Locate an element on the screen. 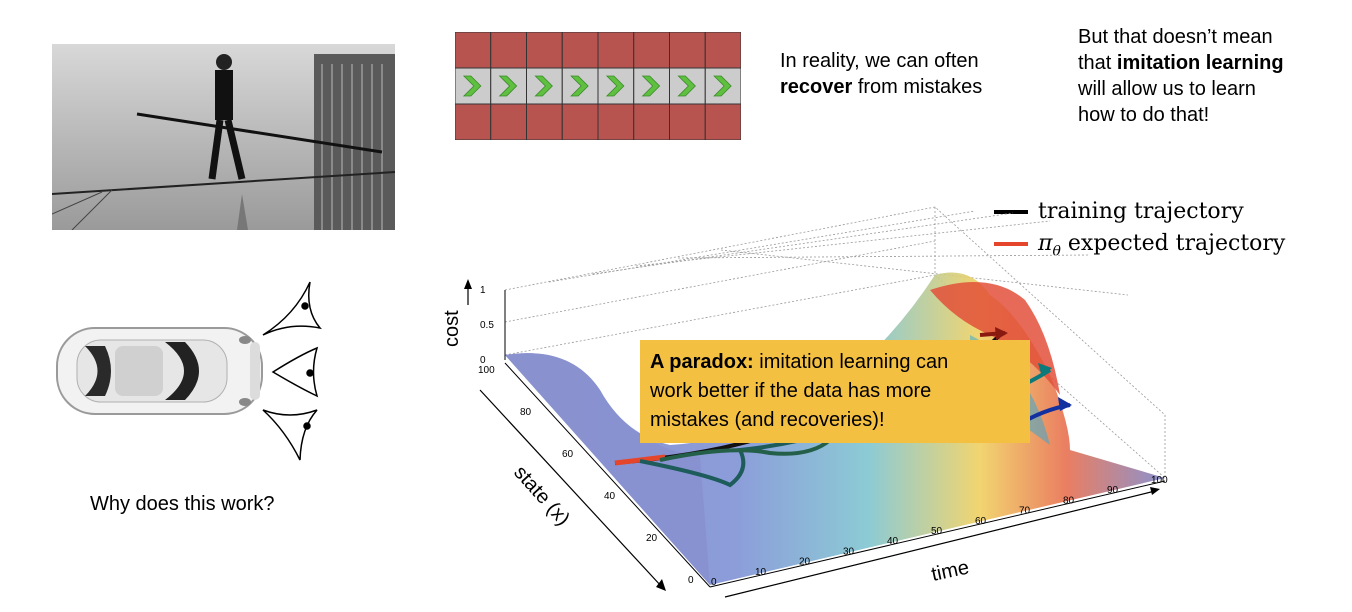 This screenshot has height=612, width=1352. legend-training: training trajectory is located at coordinates (1169, 212).